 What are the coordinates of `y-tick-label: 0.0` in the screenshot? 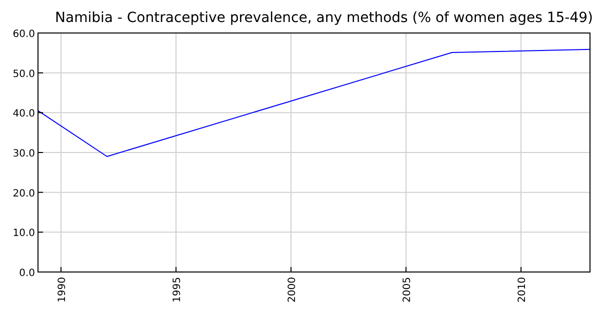 It's located at (27, 273).